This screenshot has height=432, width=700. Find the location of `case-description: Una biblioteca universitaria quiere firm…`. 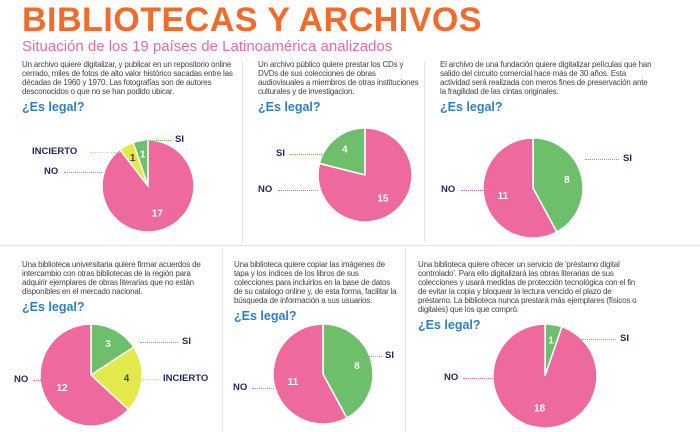

case-description: Una biblioteca universitaria quiere firm… is located at coordinates (111, 278).